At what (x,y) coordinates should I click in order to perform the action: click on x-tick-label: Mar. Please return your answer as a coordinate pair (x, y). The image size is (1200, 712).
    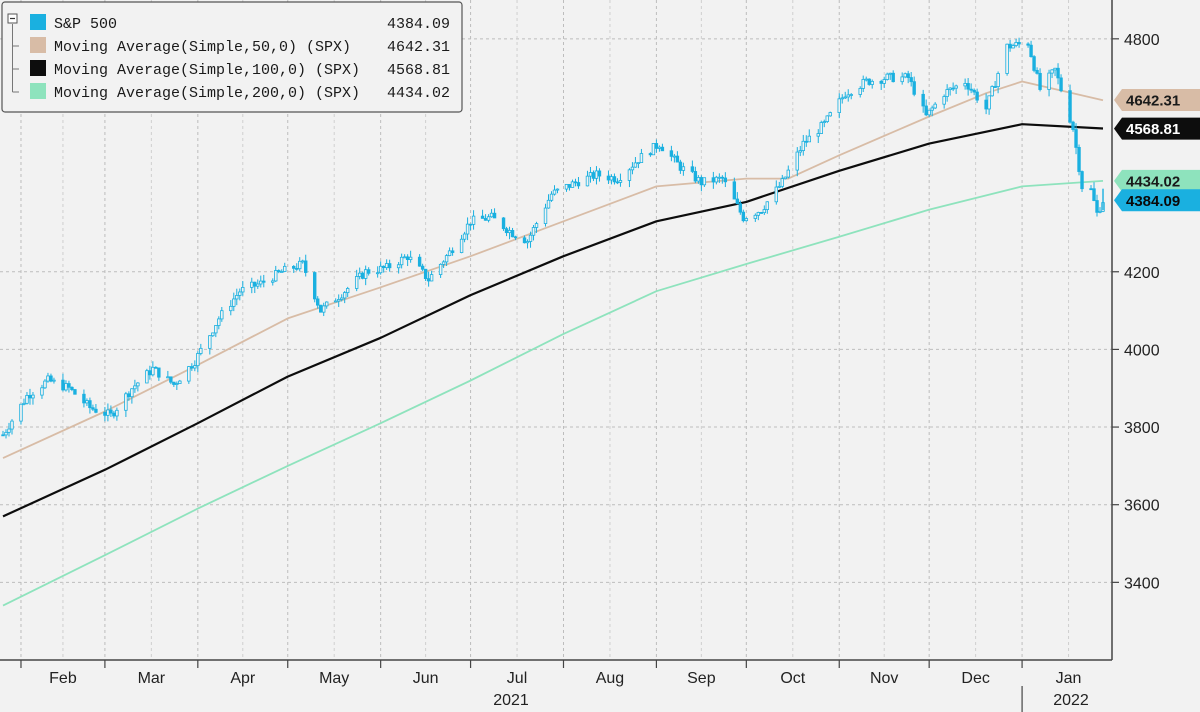
    Looking at the image, I should click on (152, 678).